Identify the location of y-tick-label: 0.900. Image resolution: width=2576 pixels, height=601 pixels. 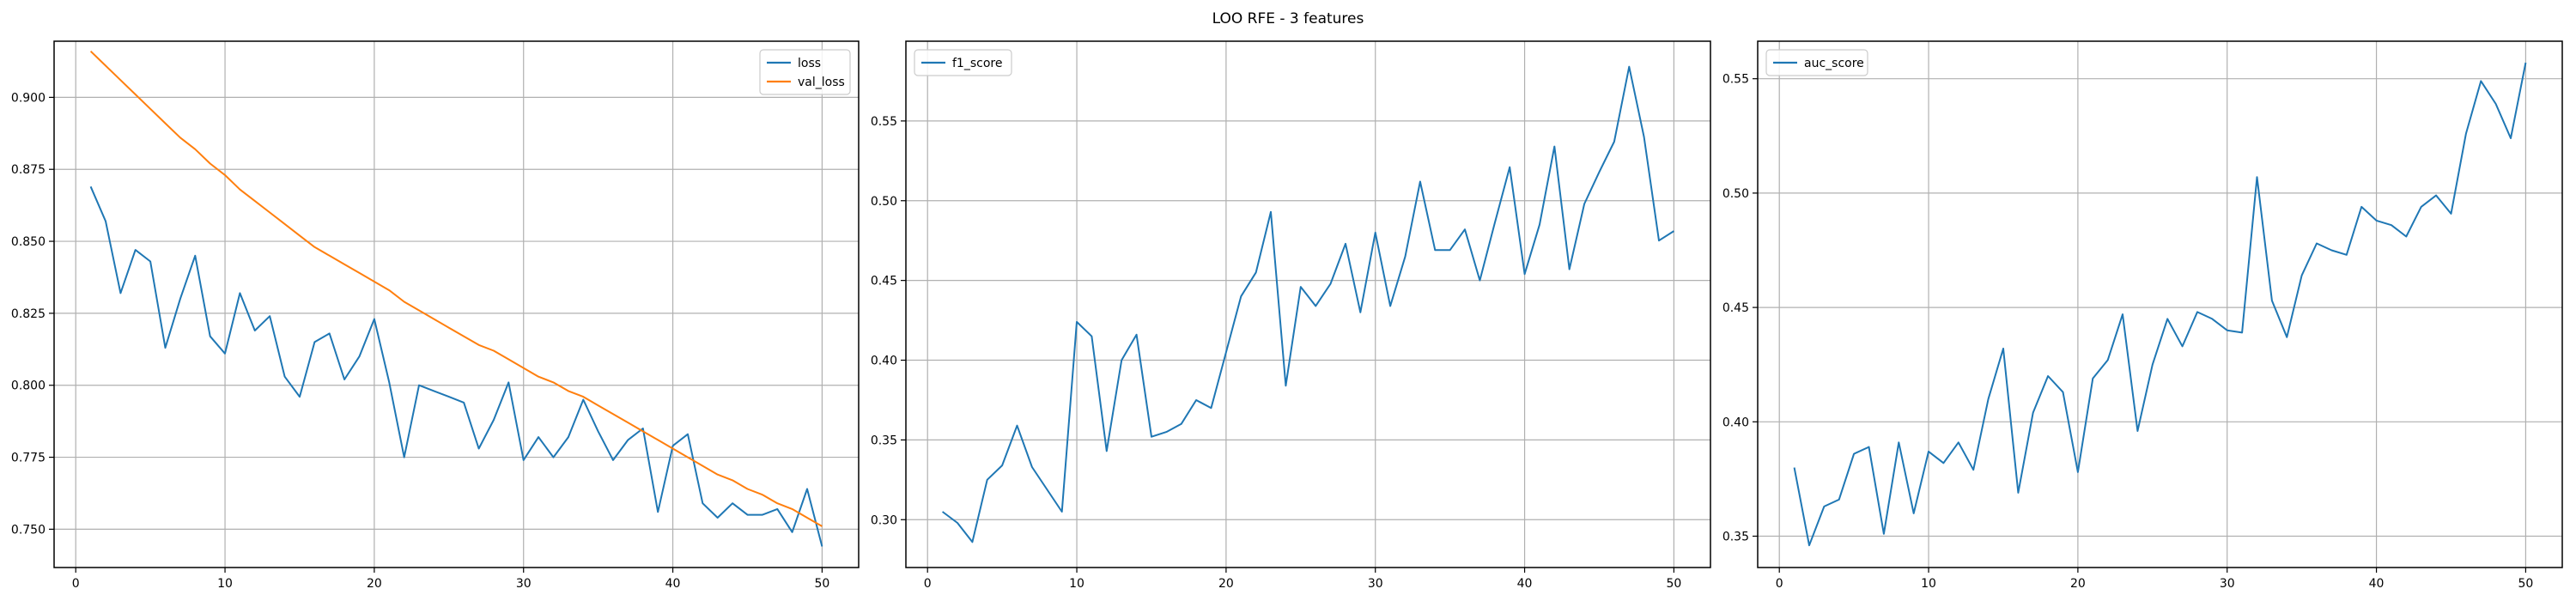
(28, 98).